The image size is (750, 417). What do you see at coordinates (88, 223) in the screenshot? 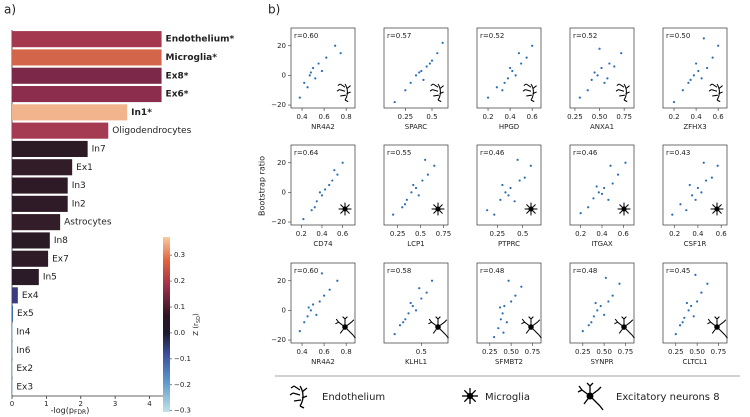
I see `bar-label: Astrocytes` at bounding box center [88, 223].